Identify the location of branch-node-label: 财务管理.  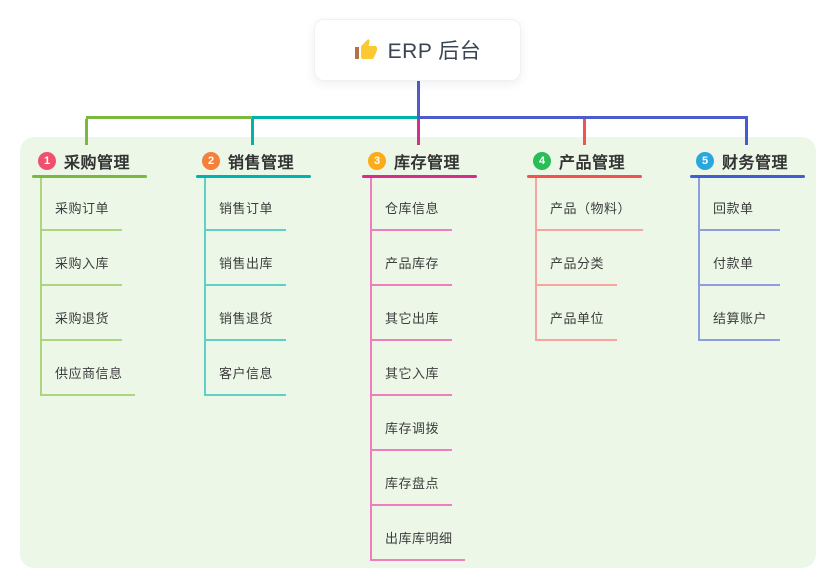
(755, 163).